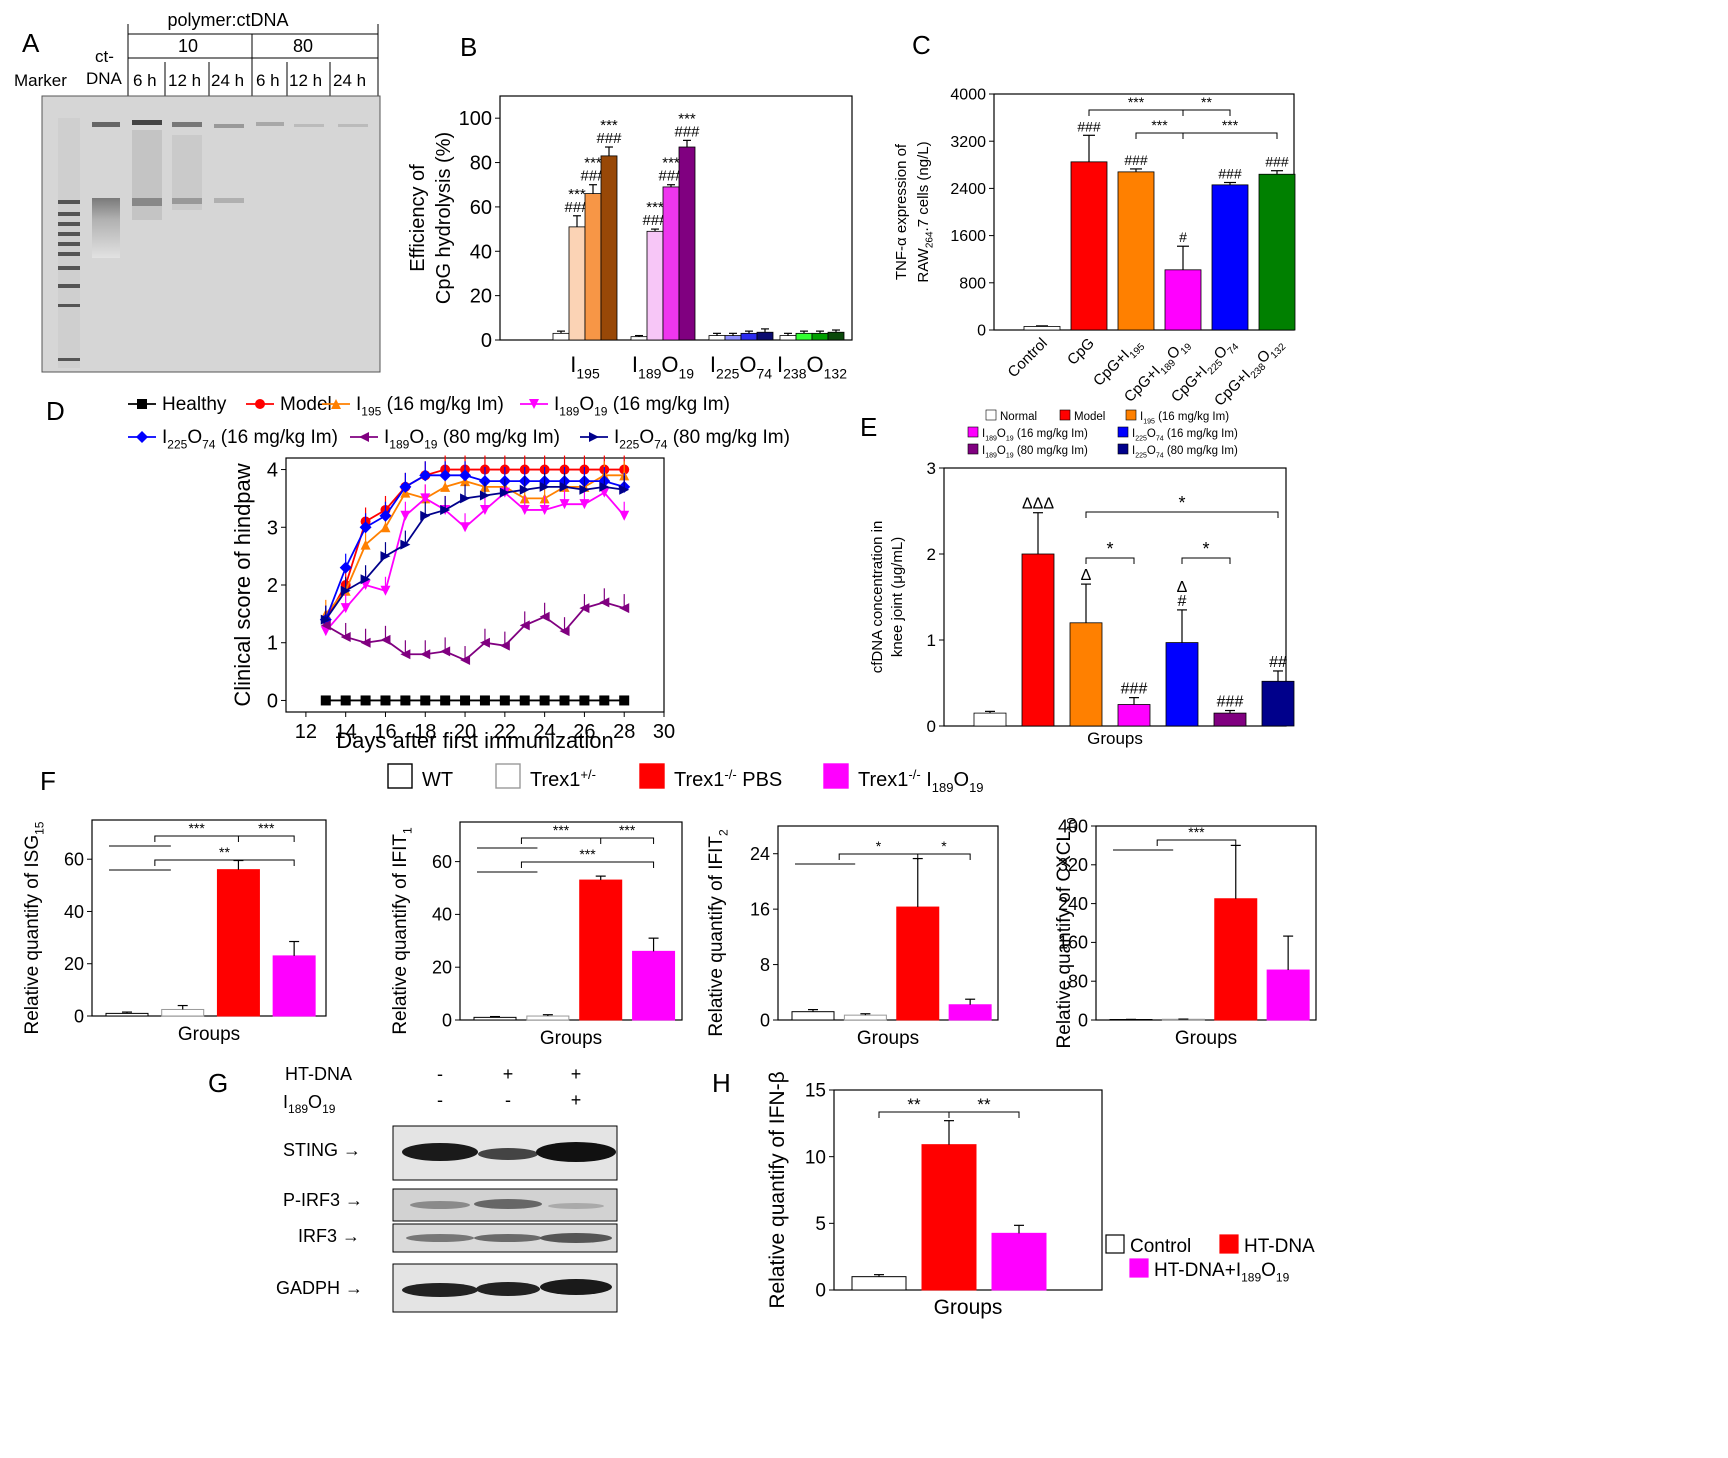 The width and height of the screenshot is (1728, 1458). I want to click on bar-annotation: #, so click(1182, 601).